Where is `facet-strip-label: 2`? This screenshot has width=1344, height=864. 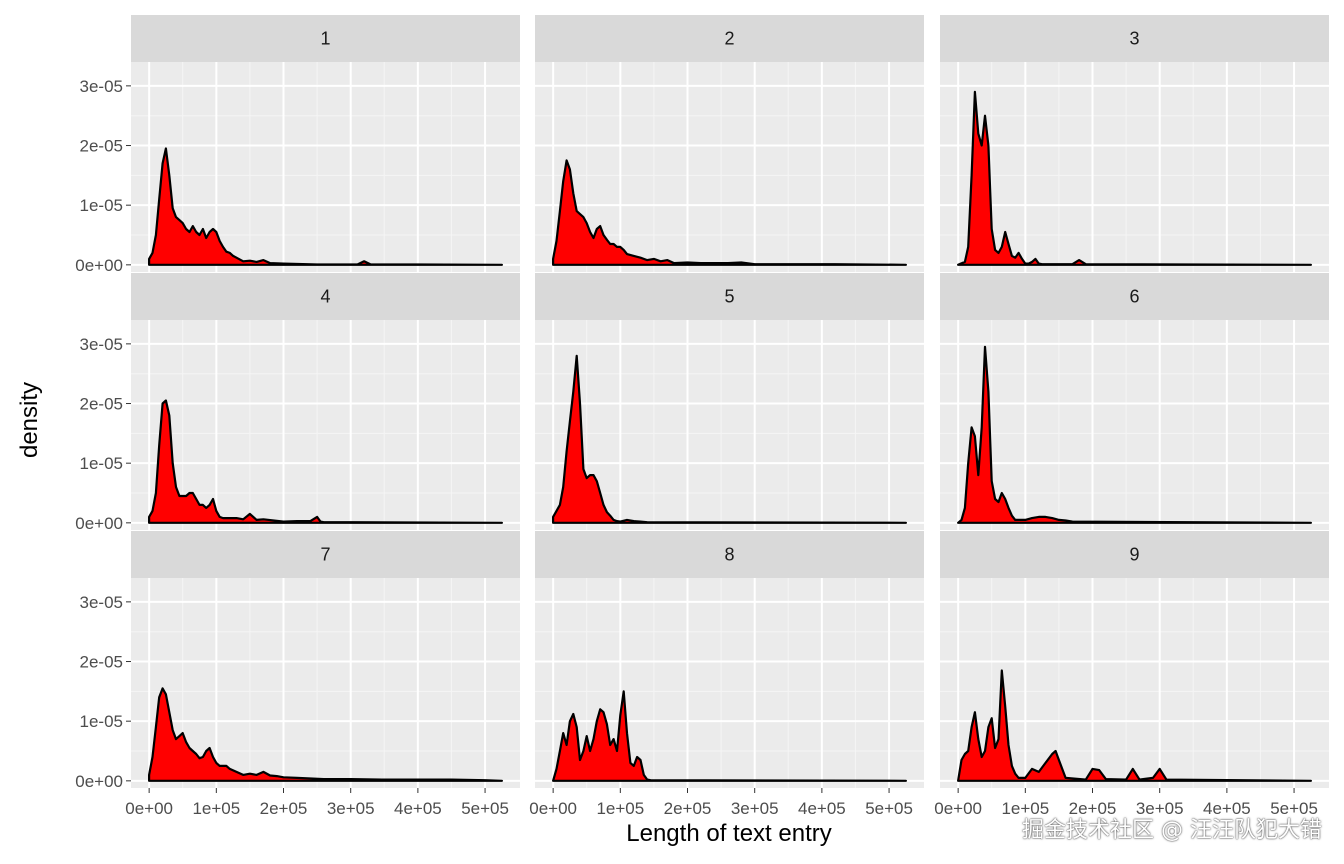
facet-strip-label: 2 is located at coordinates (729, 39).